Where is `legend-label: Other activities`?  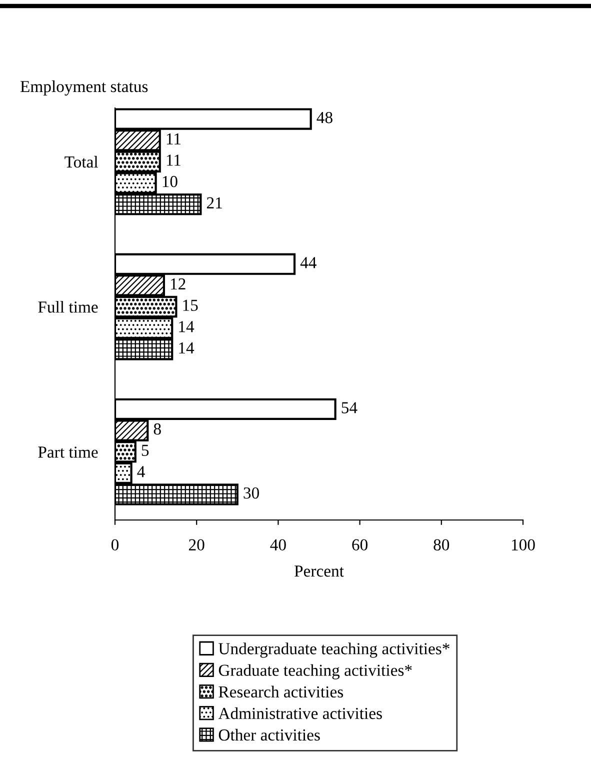 legend-label: Other activities is located at coordinates (269, 734).